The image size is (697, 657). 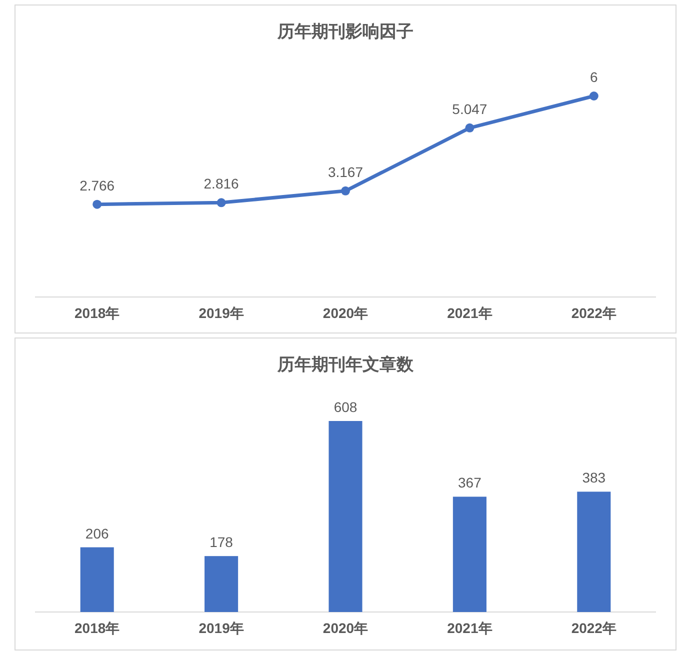 What do you see at coordinates (594, 77) in the screenshot?
I see `data-label: 6` at bounding box center [594, 77].